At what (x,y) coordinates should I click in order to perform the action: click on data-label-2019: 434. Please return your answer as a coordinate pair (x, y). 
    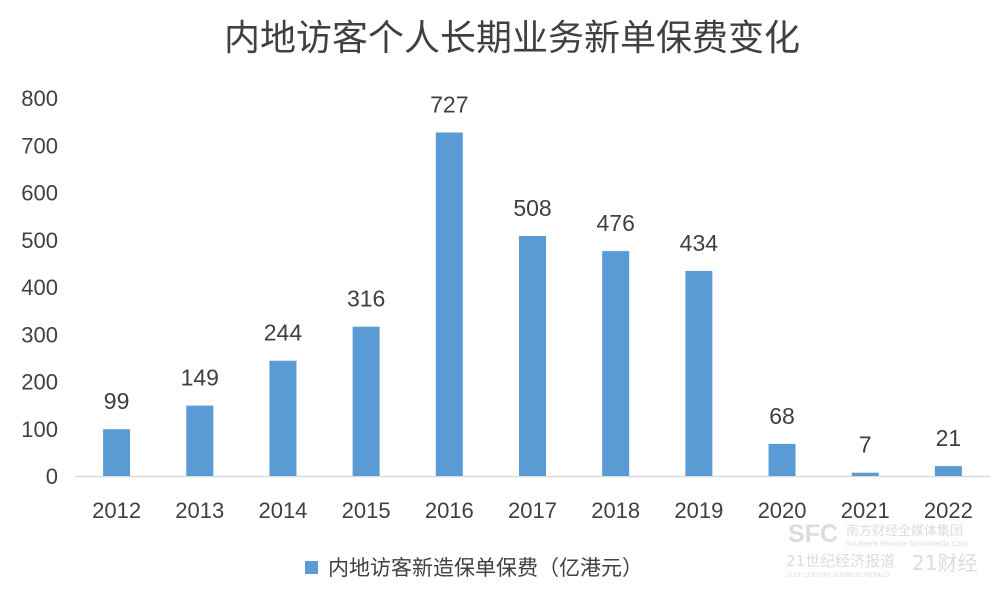
    Looking at the image, I should click on (699, 243).